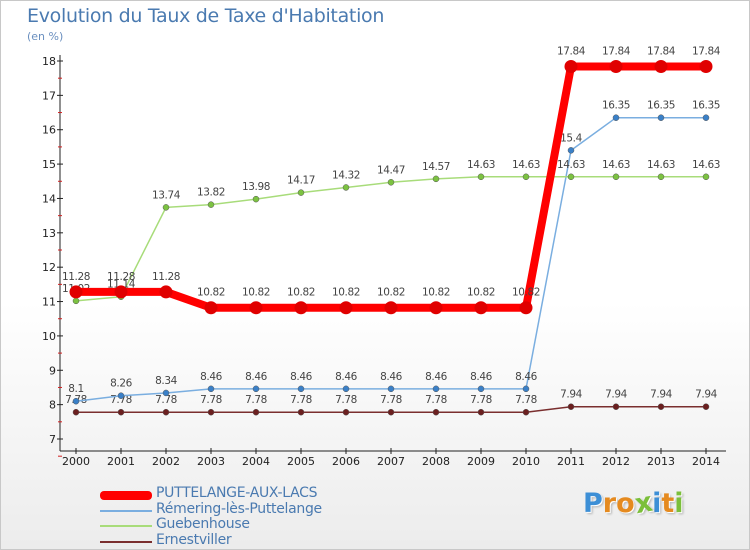 The image size is (750, 550). Describe the element at coordinates (481, 461) in the screenshot. I see `x-tick-label: 2009` at that location.